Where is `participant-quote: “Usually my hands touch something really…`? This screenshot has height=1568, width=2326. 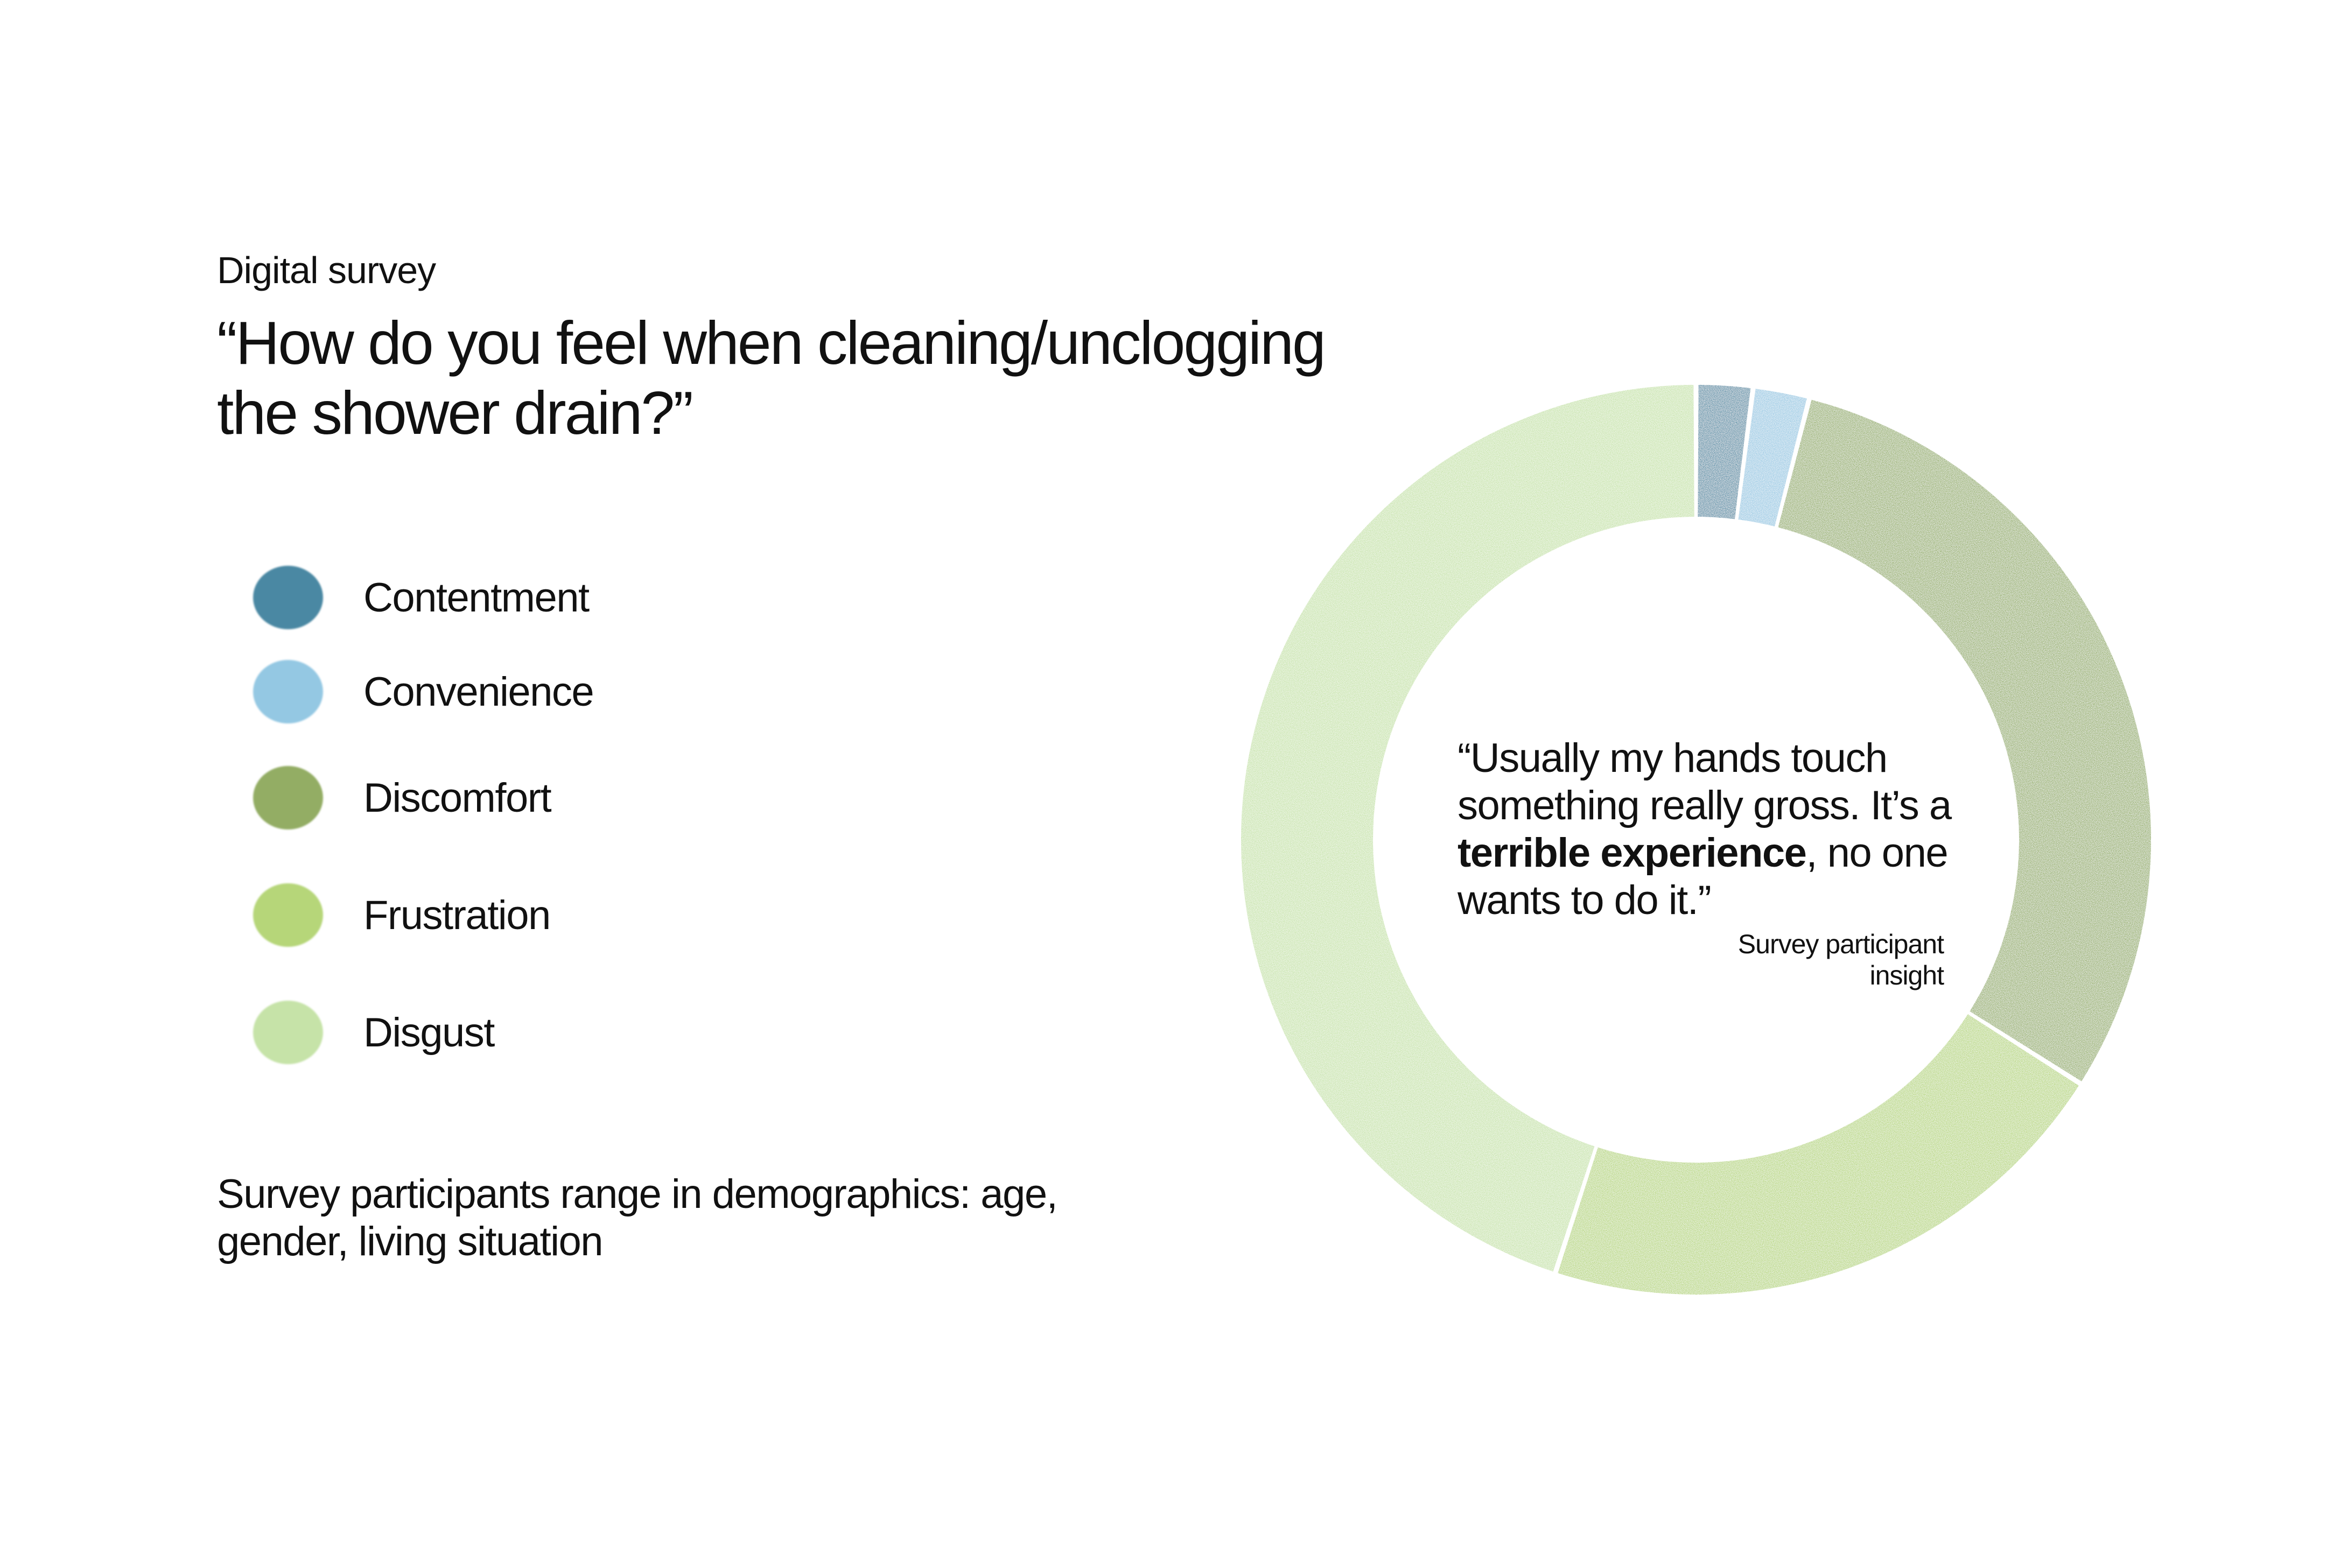 participant-quote: “Usually my hands touch something really… is located at coordinates (1716, 830).